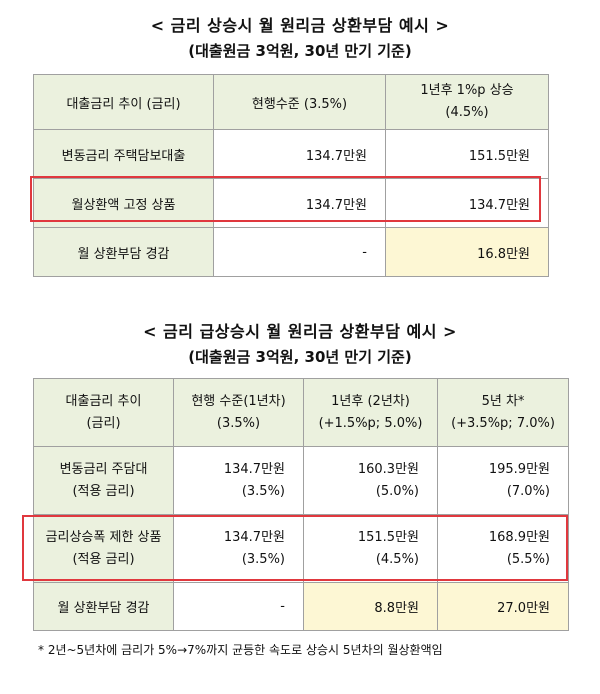 This screenshot has width=600, height=694. I want to click on table1-cell-highlight: 16.8만원, so click(467, 252).